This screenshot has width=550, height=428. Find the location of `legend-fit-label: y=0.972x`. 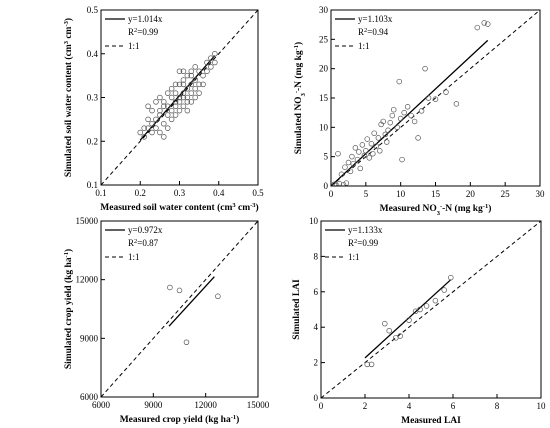

legend-fit-label: y=0.972x is located at coordinates (145, 230).